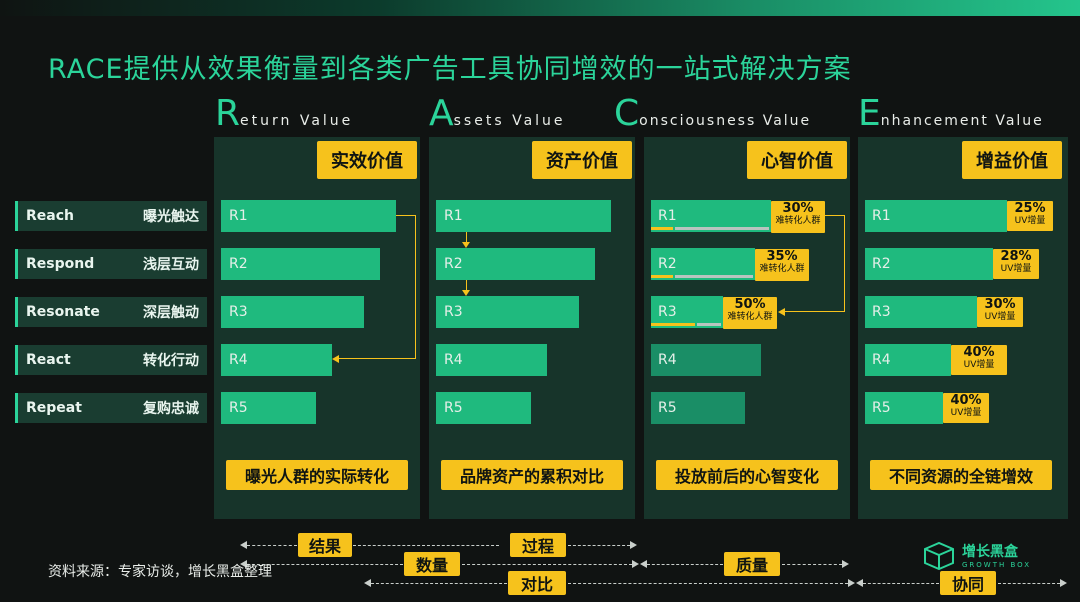 The image size is (1080, 602). What do you see at coordinates (507, 312) in the screenshot?
I see `assets-bar-r3` at bounding box center [507, 312].